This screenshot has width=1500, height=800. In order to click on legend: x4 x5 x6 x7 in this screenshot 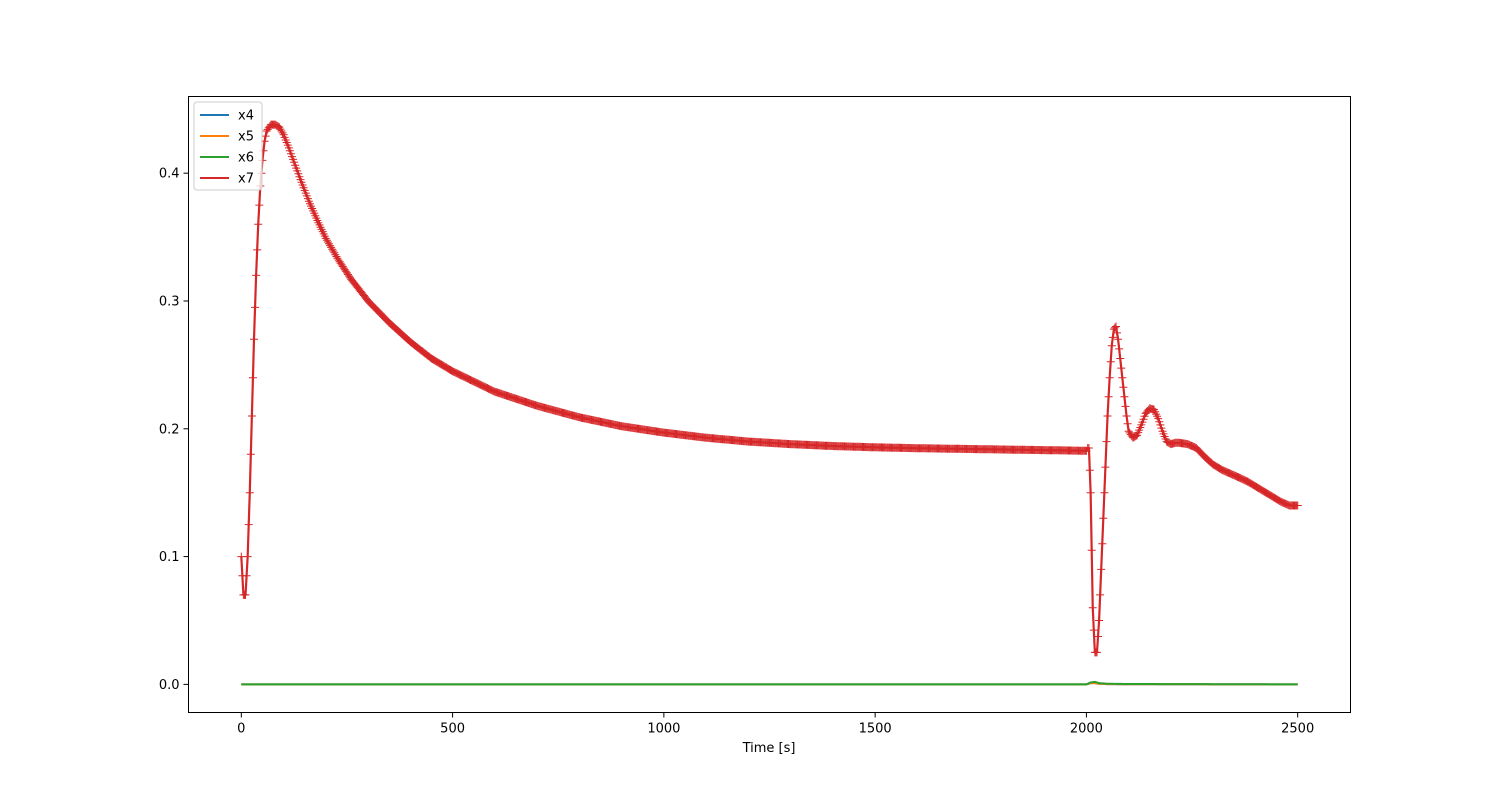, I will do `click(228, 146)`.